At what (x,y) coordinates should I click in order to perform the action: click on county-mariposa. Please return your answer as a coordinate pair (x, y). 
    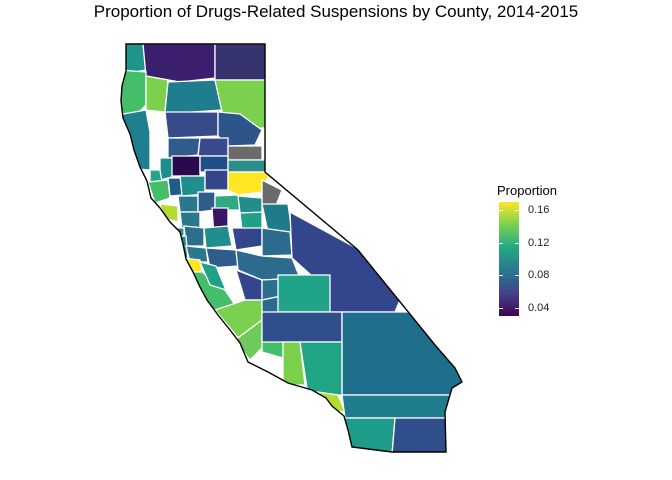
    Looking at the image, I should click on (247, 239).